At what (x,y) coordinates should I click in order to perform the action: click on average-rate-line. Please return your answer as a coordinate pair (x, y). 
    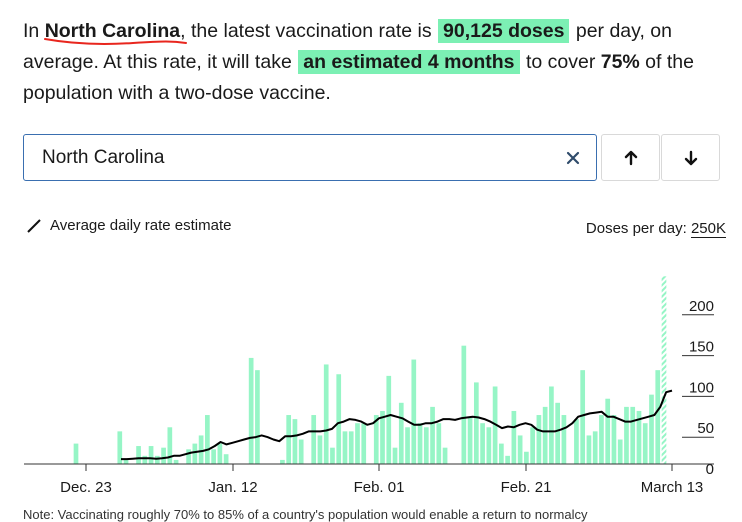
    Looking at the image, I should click on (397, 425).